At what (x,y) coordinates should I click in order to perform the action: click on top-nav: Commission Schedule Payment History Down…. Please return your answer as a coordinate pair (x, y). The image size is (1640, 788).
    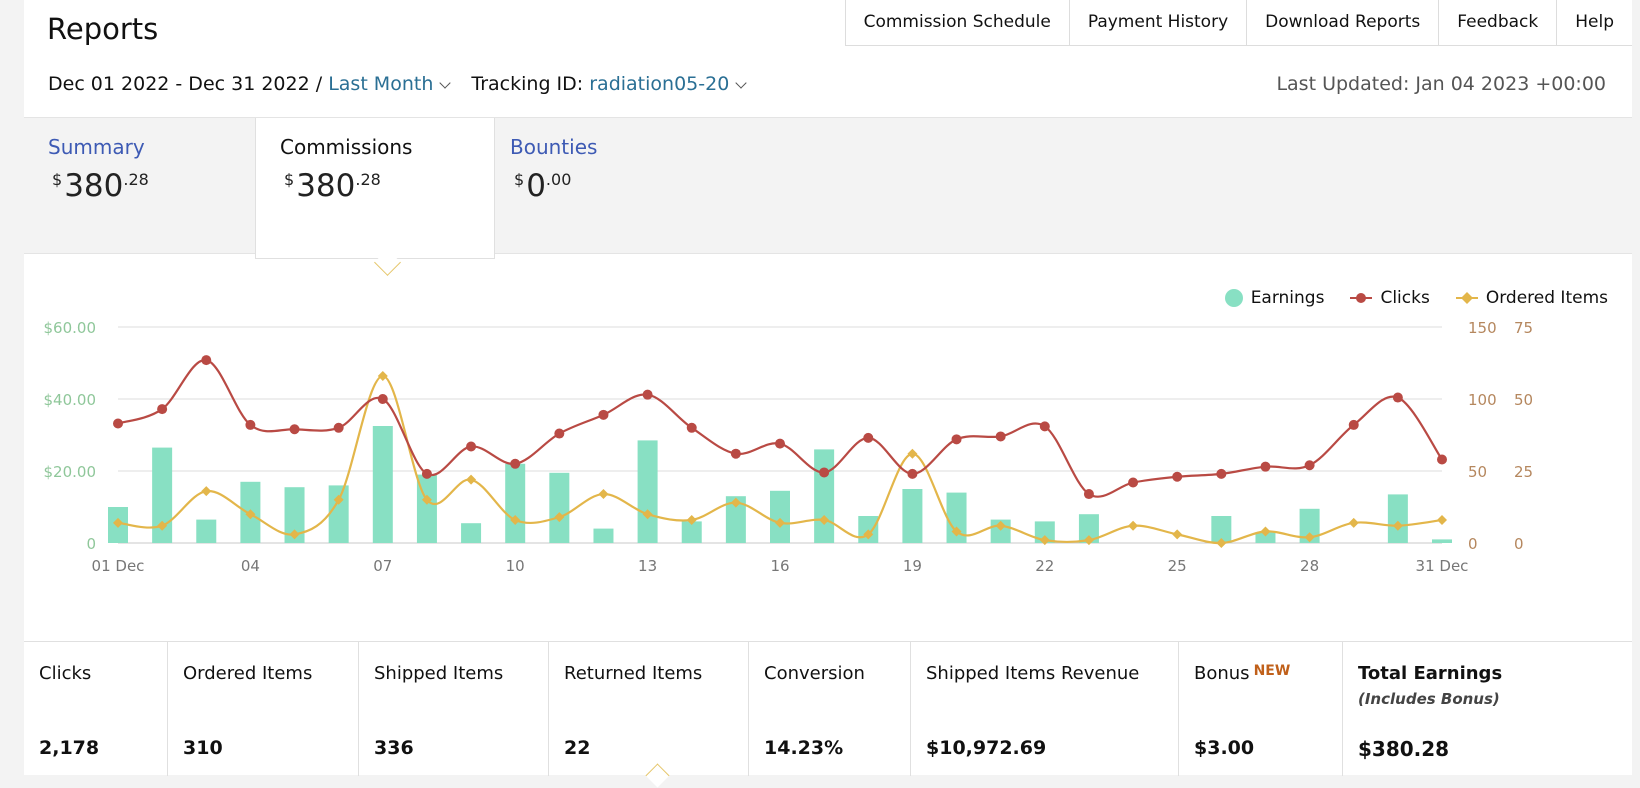
    Looking at the image, I should click on (1238, 23).